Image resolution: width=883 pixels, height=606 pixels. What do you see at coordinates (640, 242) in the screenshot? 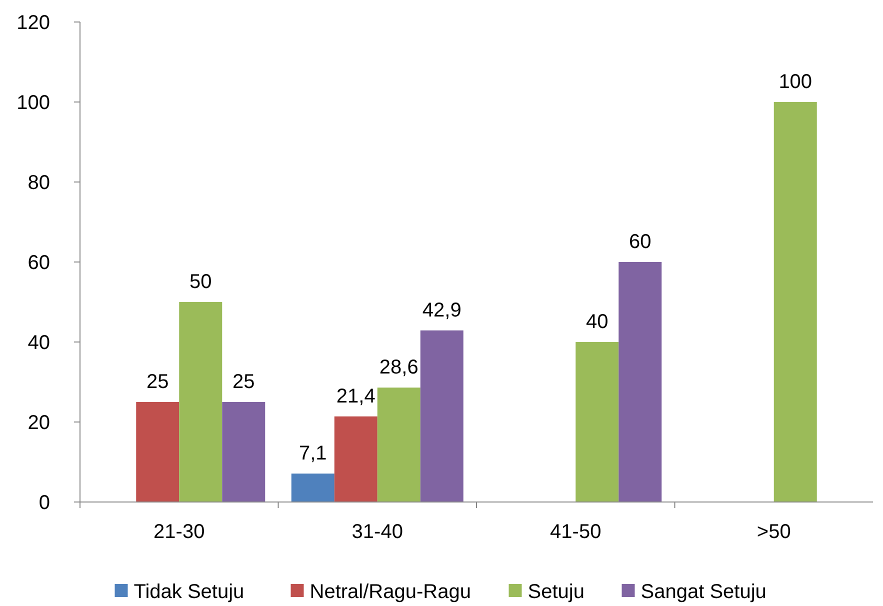
I see `data-label: 60` at bounding box center [640, 242].